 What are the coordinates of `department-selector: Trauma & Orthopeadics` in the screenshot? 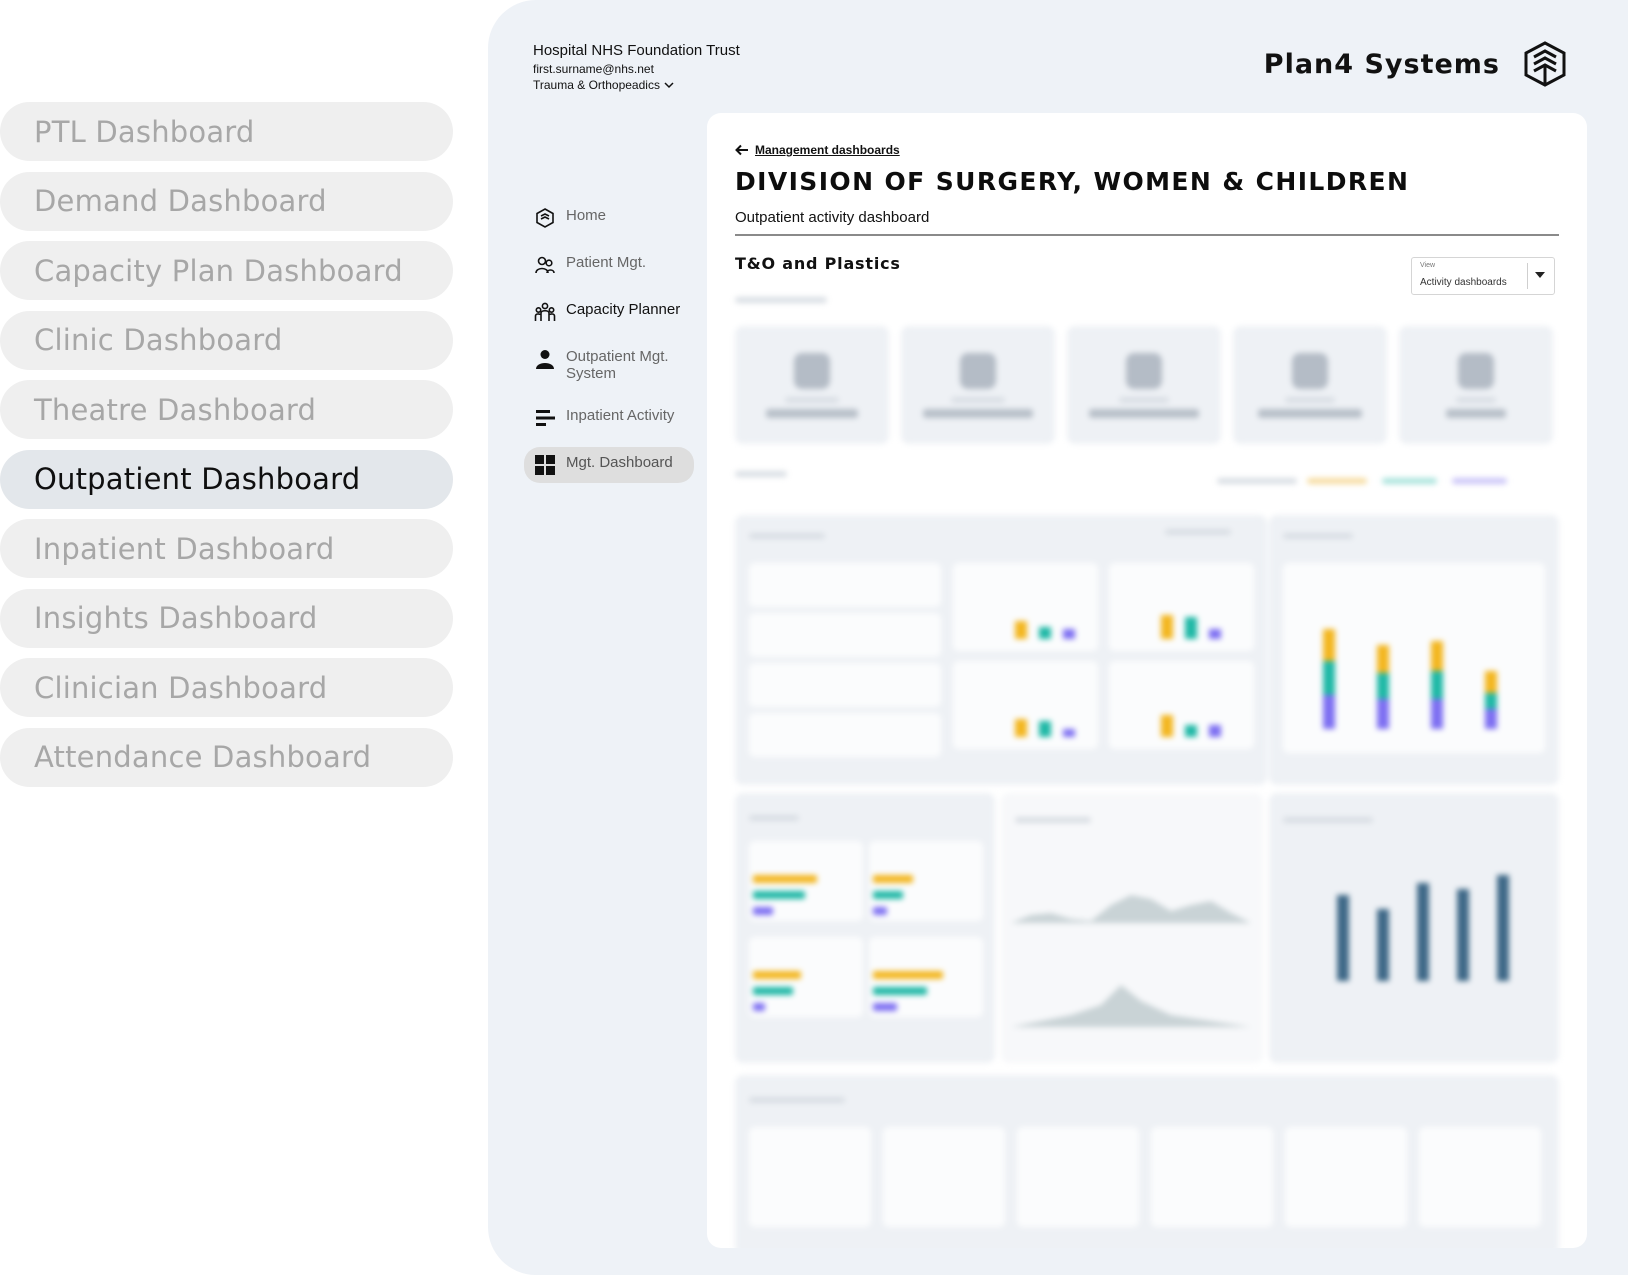 It's located at (636, 85).